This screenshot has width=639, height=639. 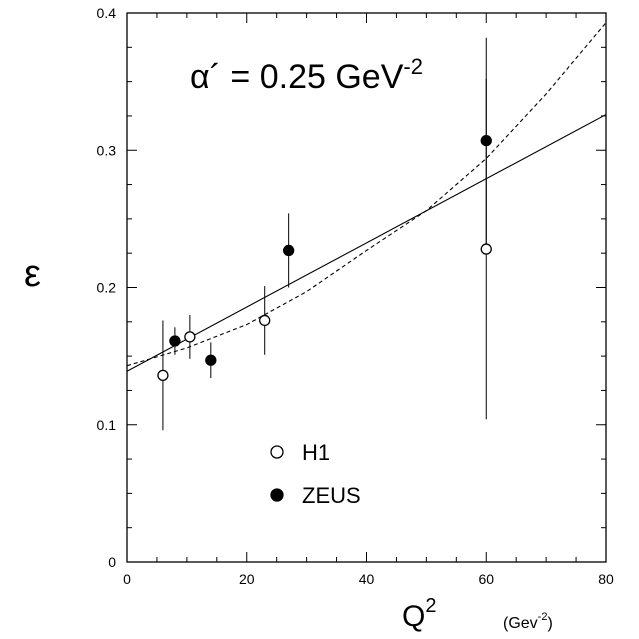 I want to click on x-axis-unit: (Gev-2), so click(x=528, y=621).